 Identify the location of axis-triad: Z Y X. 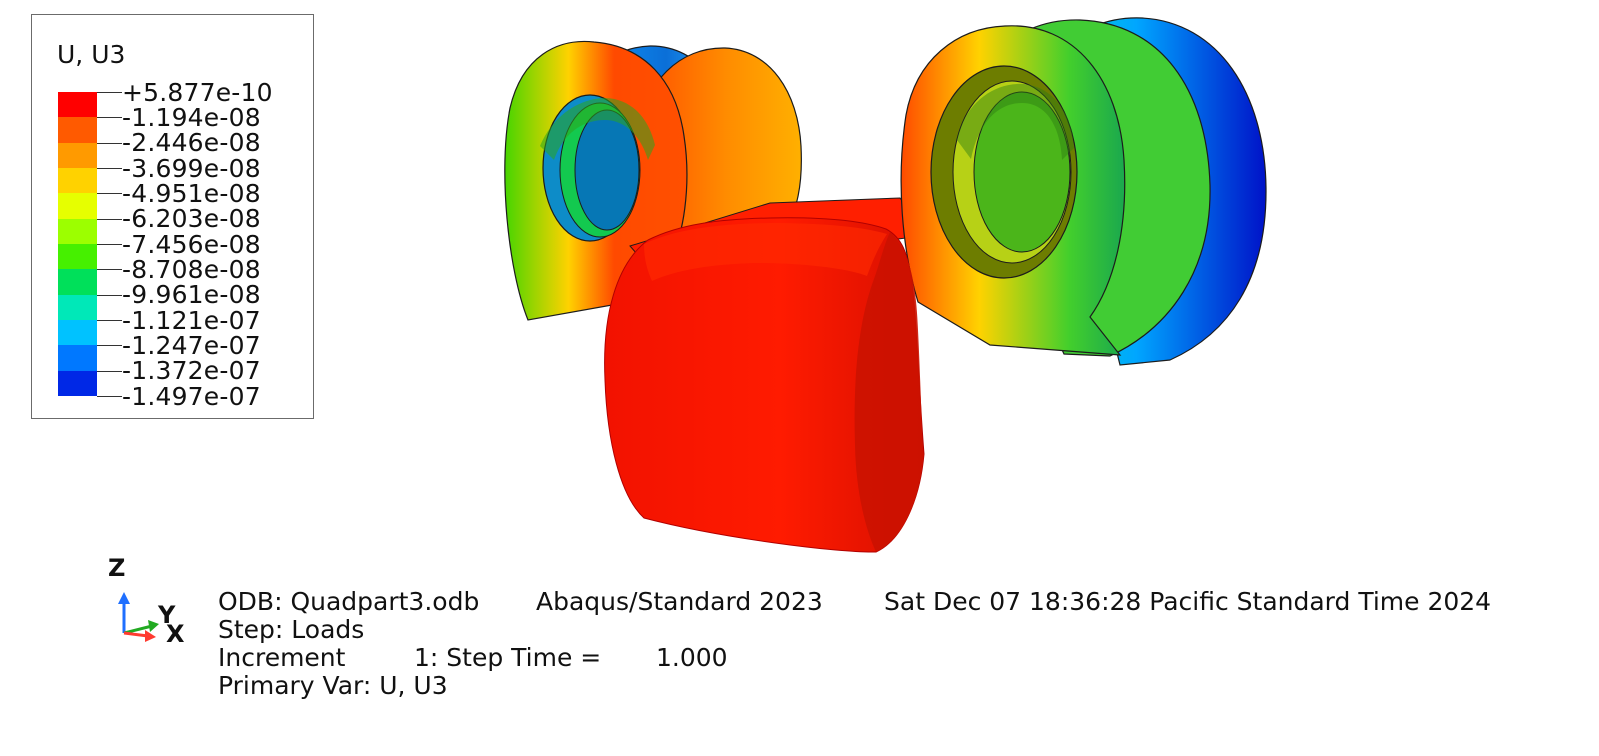
(145, 600).